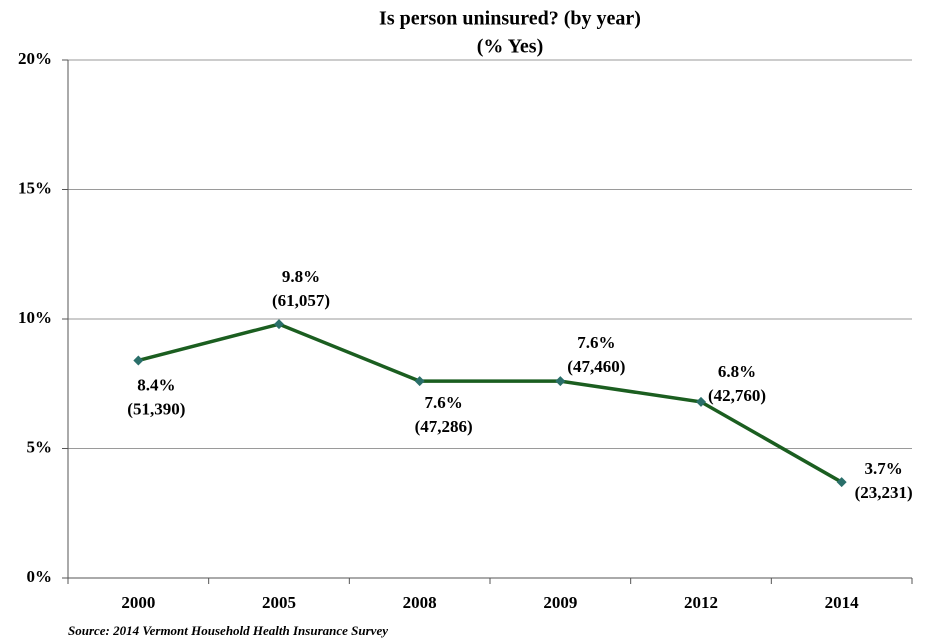  Describe the element at coordinates (40, 576) in the screenshot. I see `y-tick-label: 0%` at that location.